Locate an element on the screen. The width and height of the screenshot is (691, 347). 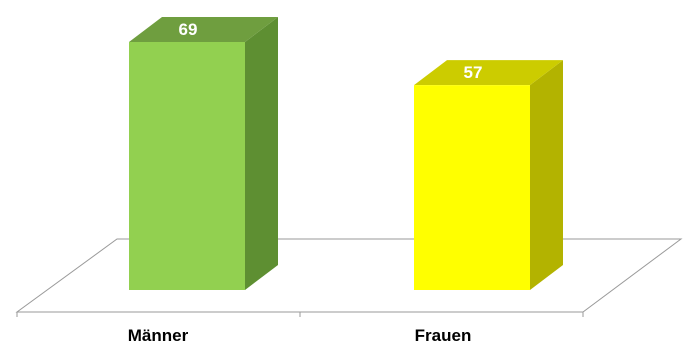
bar-side-maenner is located at coordinates (261, 153).